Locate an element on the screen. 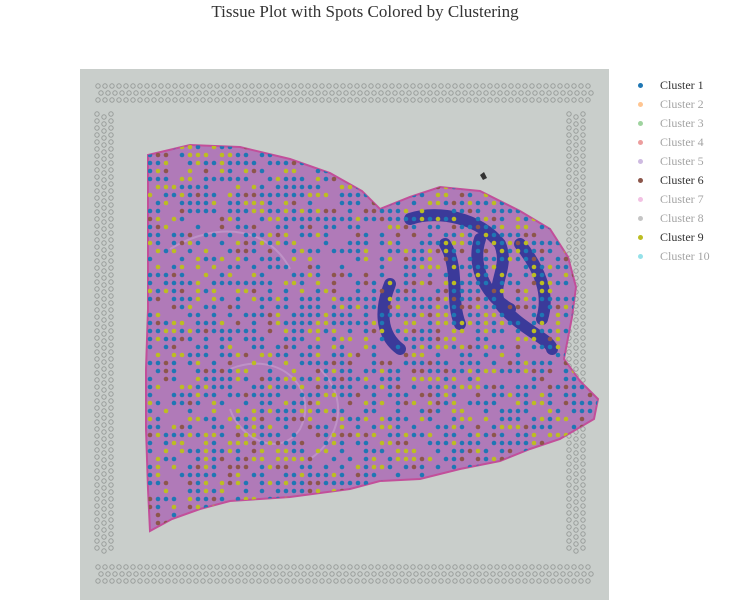  legend-item-cluster-10: Cluster 10 is located at coordinates (680, 256).